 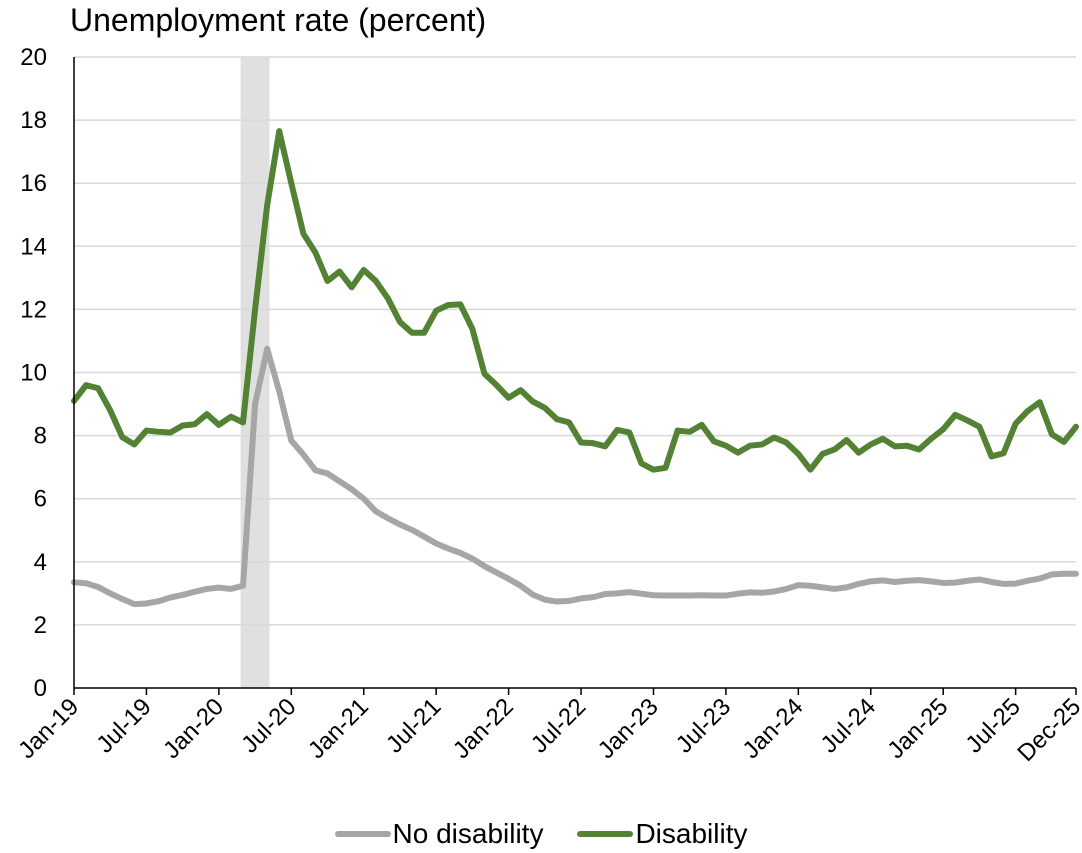 What do you see at coordinates (362, 834) in the screenshot?
I see `legend-swatch-no-disability` at bounding box center [362, 834].